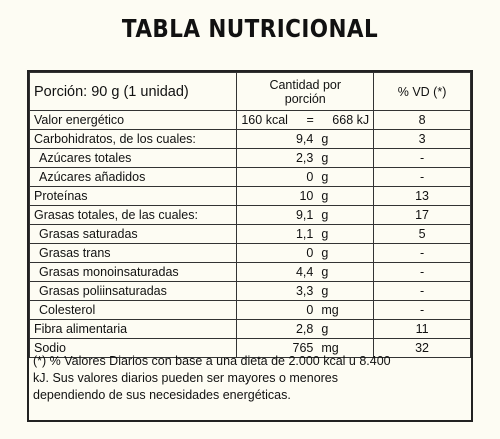 The image size is (500, 439). I want to click on energy-equals: =, so click(310, 120).